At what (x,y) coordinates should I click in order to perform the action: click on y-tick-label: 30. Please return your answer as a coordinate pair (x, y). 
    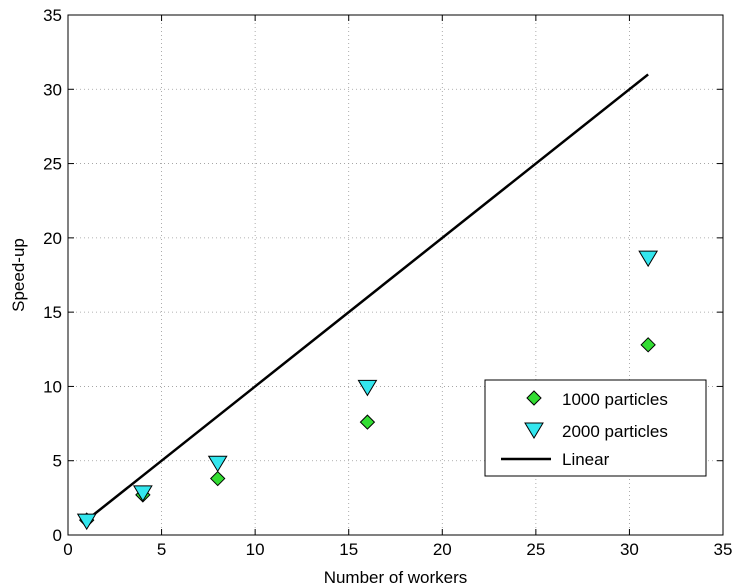
    Looking at the image, I should click on (52, 89).